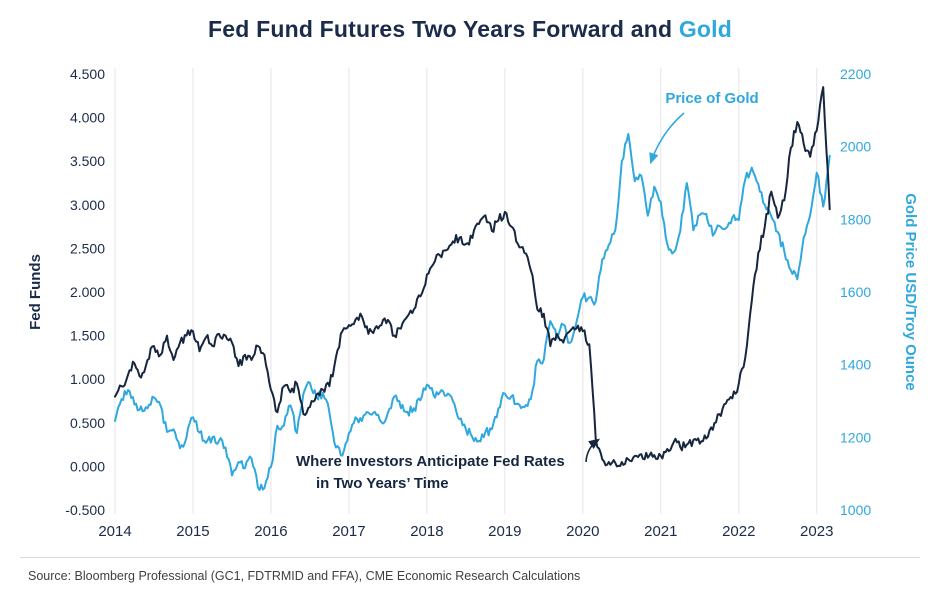 This screenshot has width=940, height=600. What do you see at coordinates (910, 292) in the screenshot?
I see `right-axis-title: Gold Price USD/Troy Ounce` at bounding box center [910, 292].